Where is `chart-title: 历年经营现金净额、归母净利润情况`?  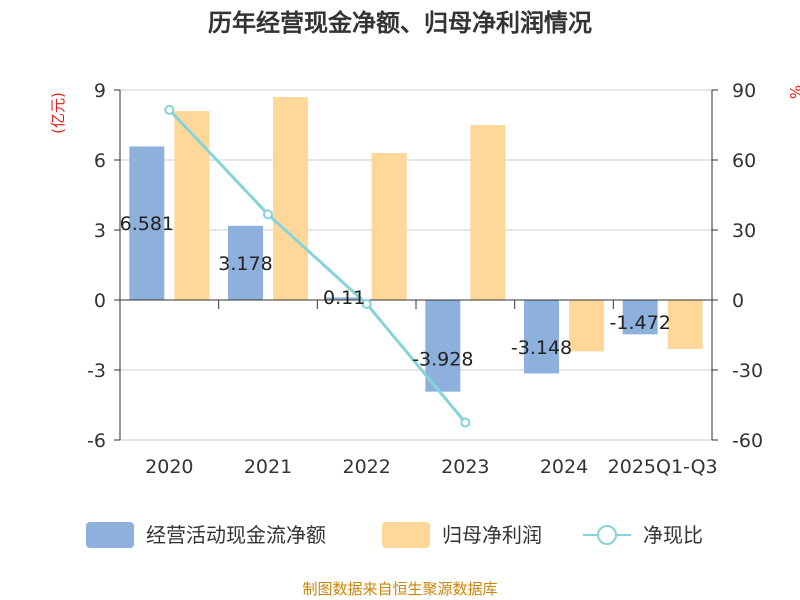 chart-title: 历年经营现金净额、归母净利润情况 is located at coordinates (400, 23).